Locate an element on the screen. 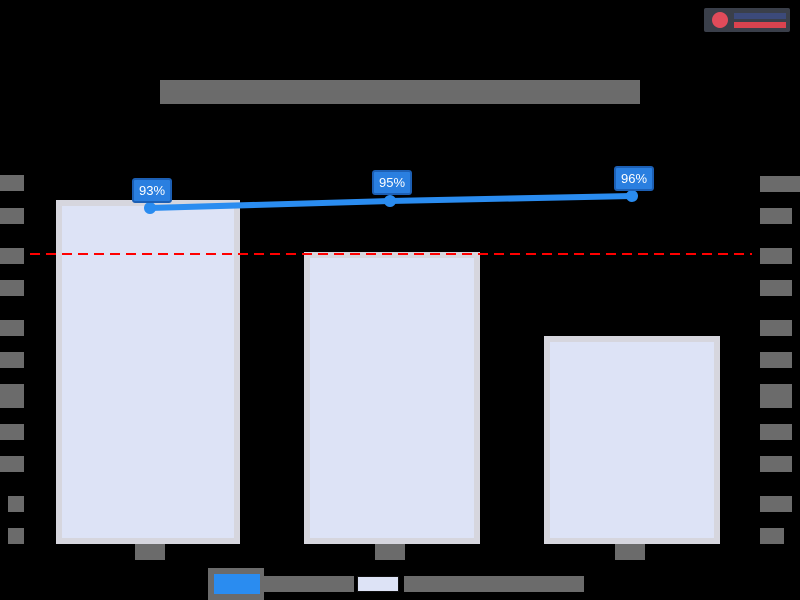  logo-text-top is located at coordinates (760, 16).